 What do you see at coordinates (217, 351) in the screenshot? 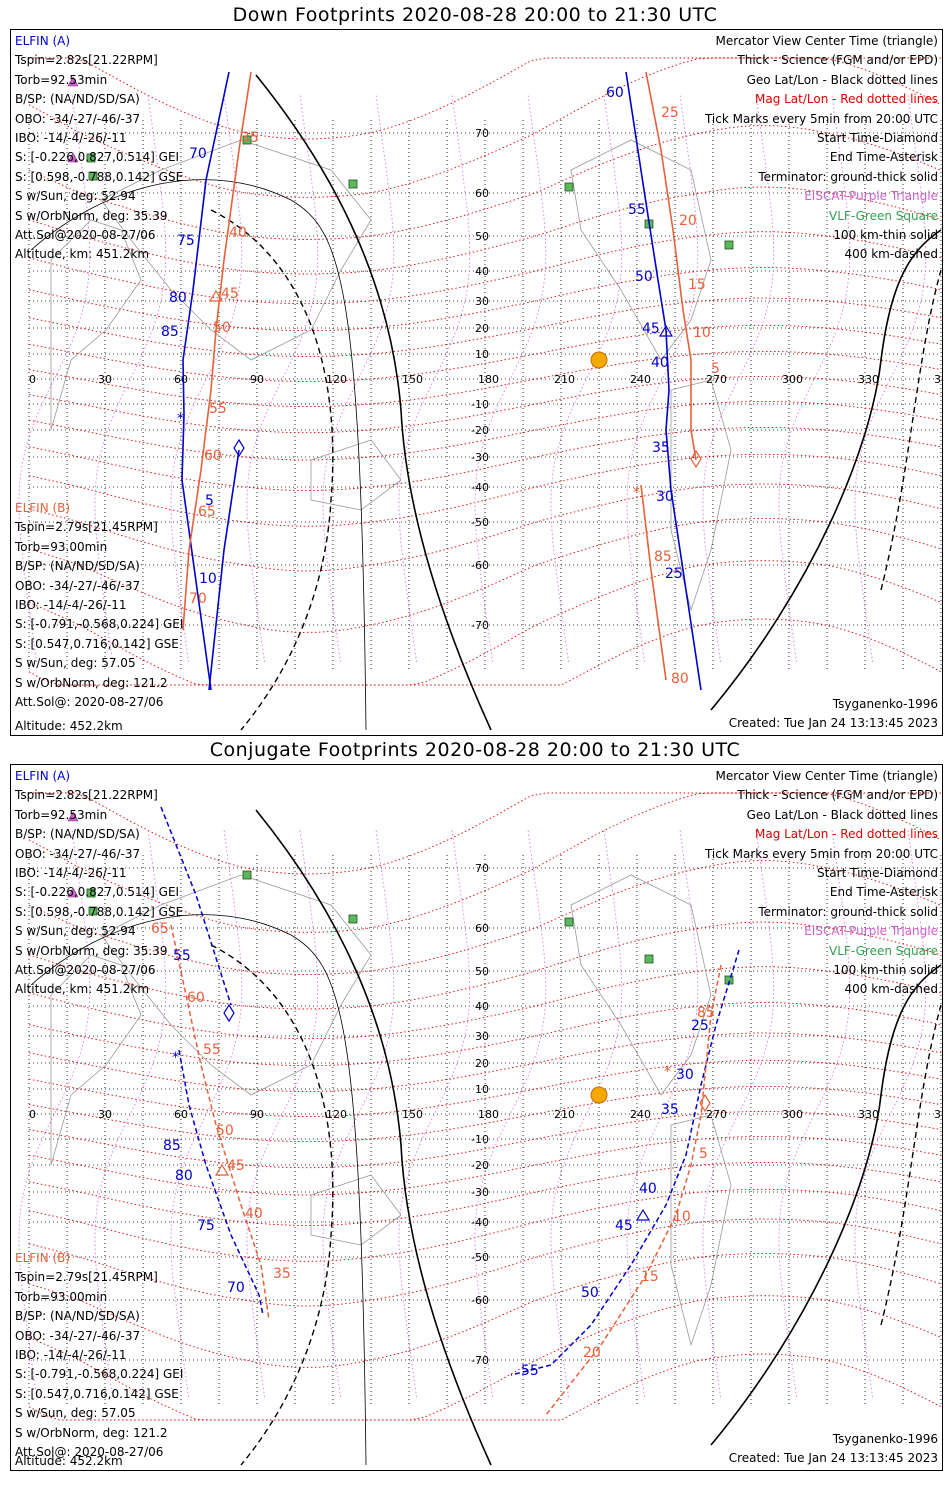
I see `elfin-b-track-west` at bounding box center [217, 351].